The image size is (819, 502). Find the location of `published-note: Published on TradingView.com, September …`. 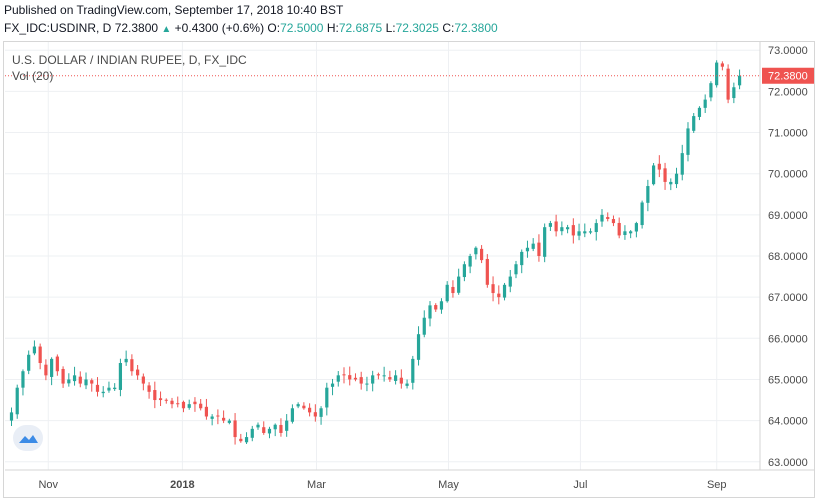

published-note: Published on TradingView.com, September … is located at coordinates (174, 10).